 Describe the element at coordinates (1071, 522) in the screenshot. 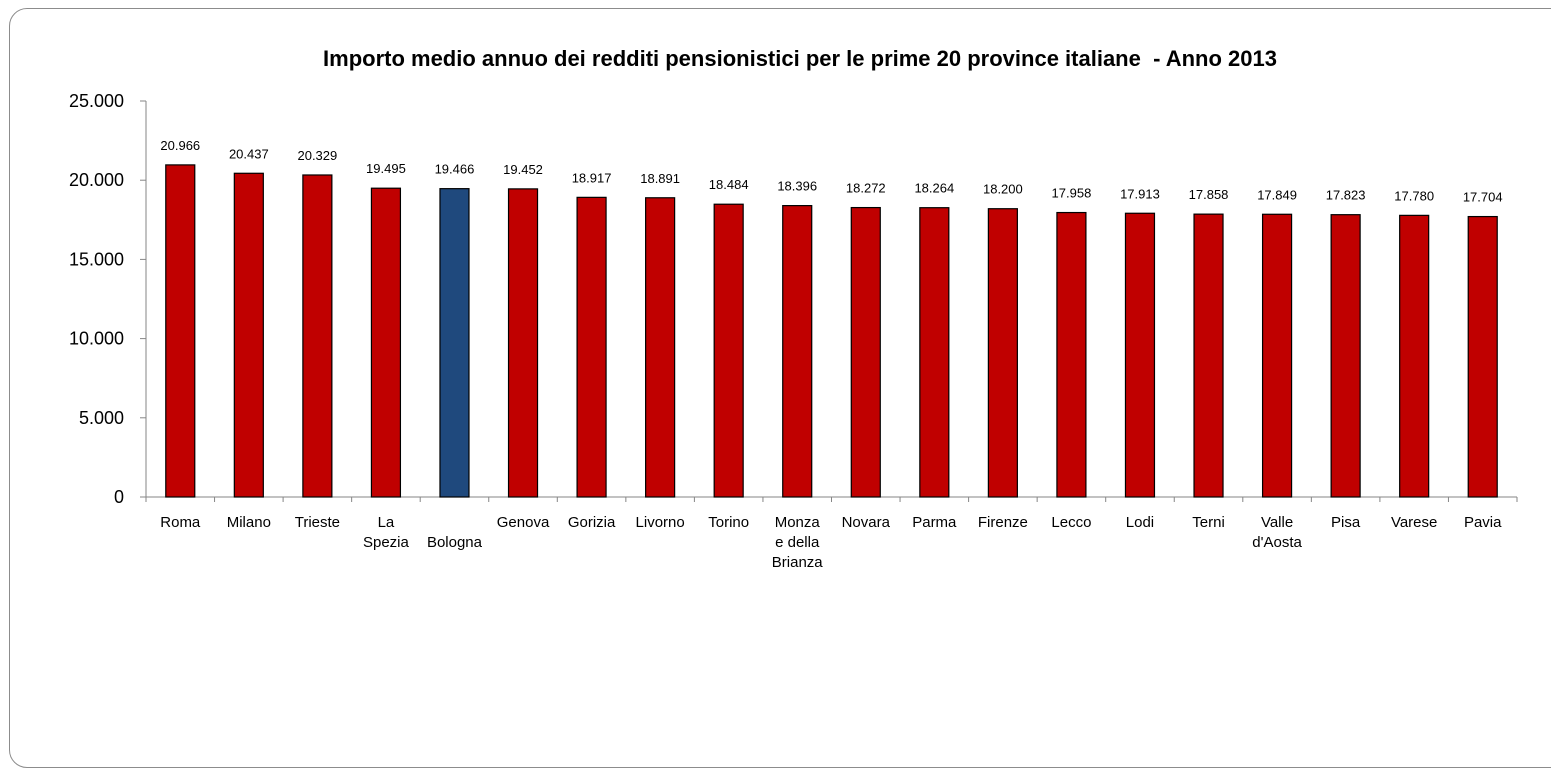

I see `x-tick-label: Lecco` at that location.